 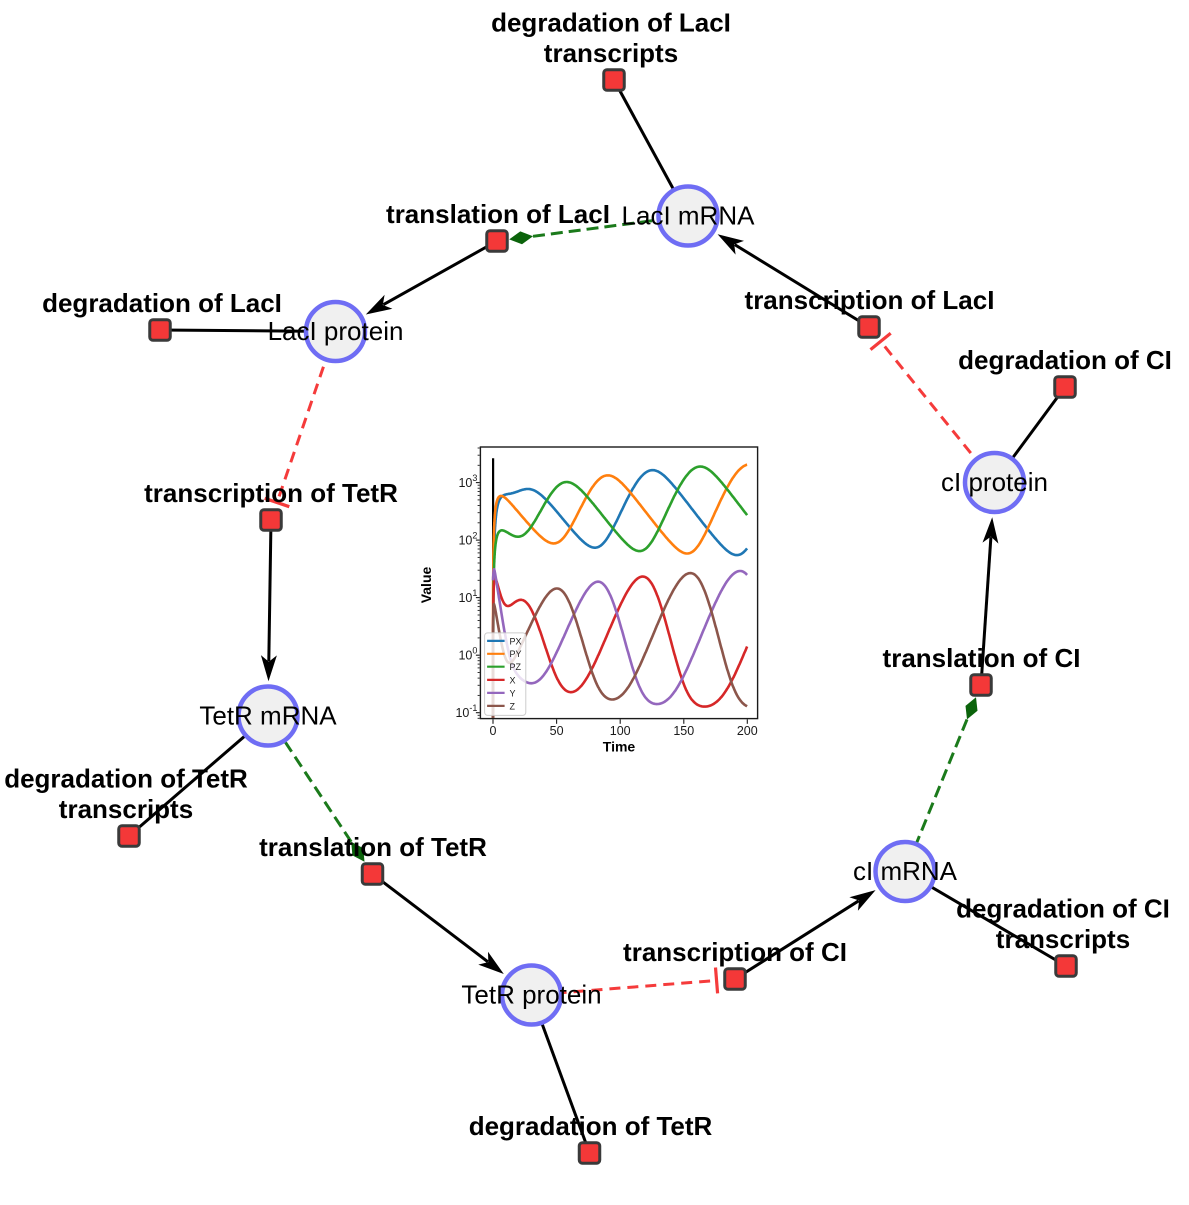 What do you see at coordinates (683, 731) in the screenshot?
I see `svg-text: 150` at bounding box center [683, 731].